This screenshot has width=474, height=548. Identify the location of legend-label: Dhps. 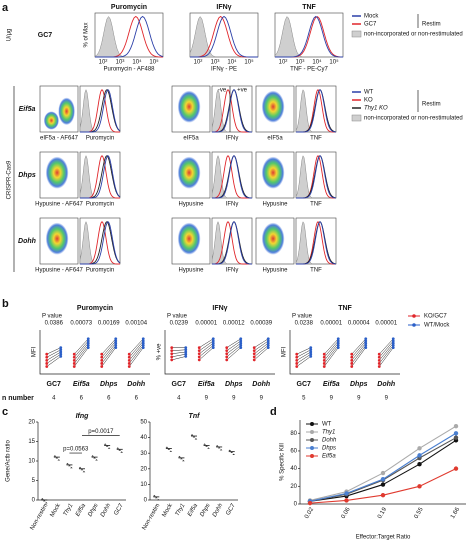
(329, 449).